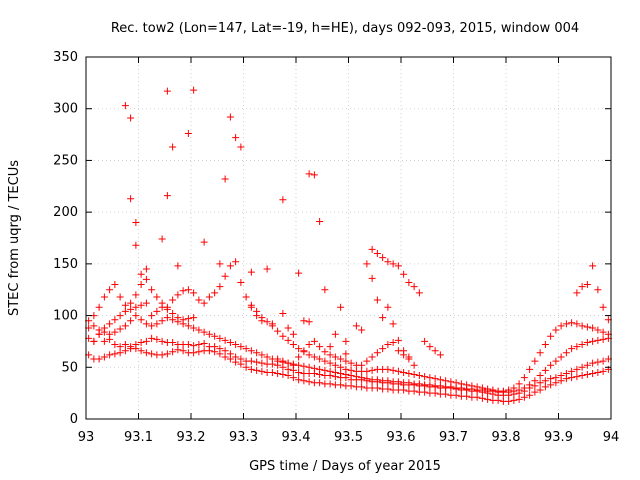 This screenshot has height=480, width=640. Describe the element at coordinates (296, 437) in the screenshot. I see `x-tick-label: 93.4` at that location.